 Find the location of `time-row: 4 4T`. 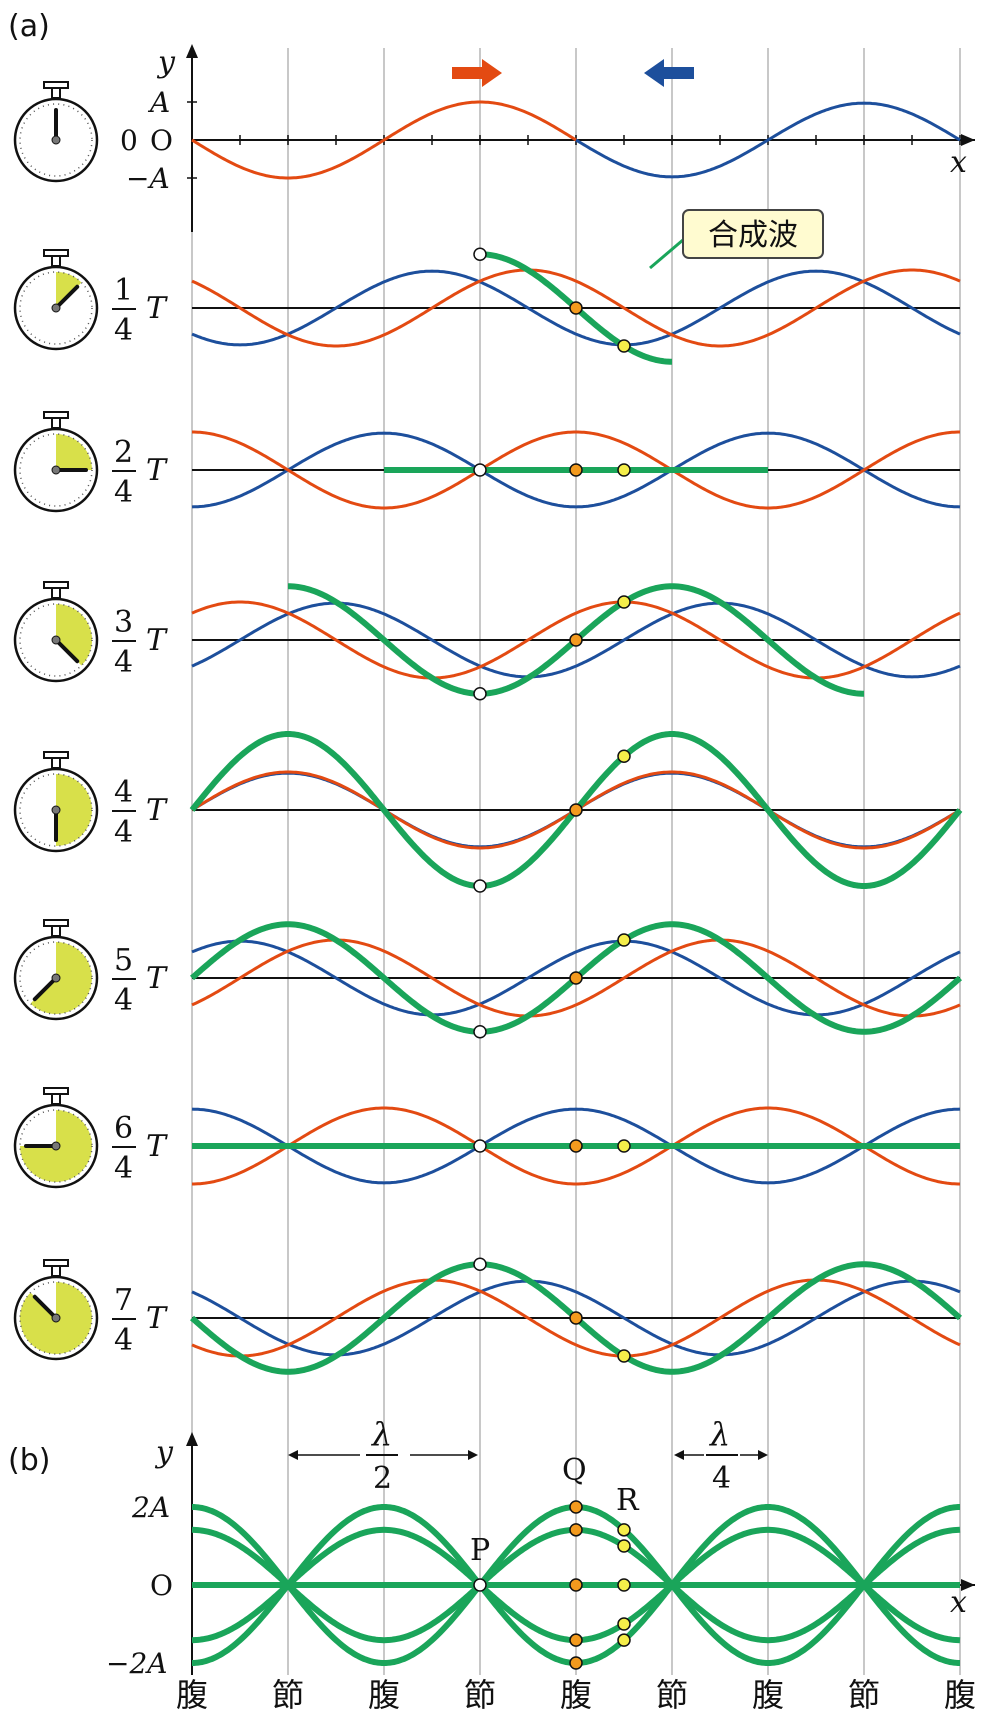

time-row: 4 4T is located at coordinates (488, 812).